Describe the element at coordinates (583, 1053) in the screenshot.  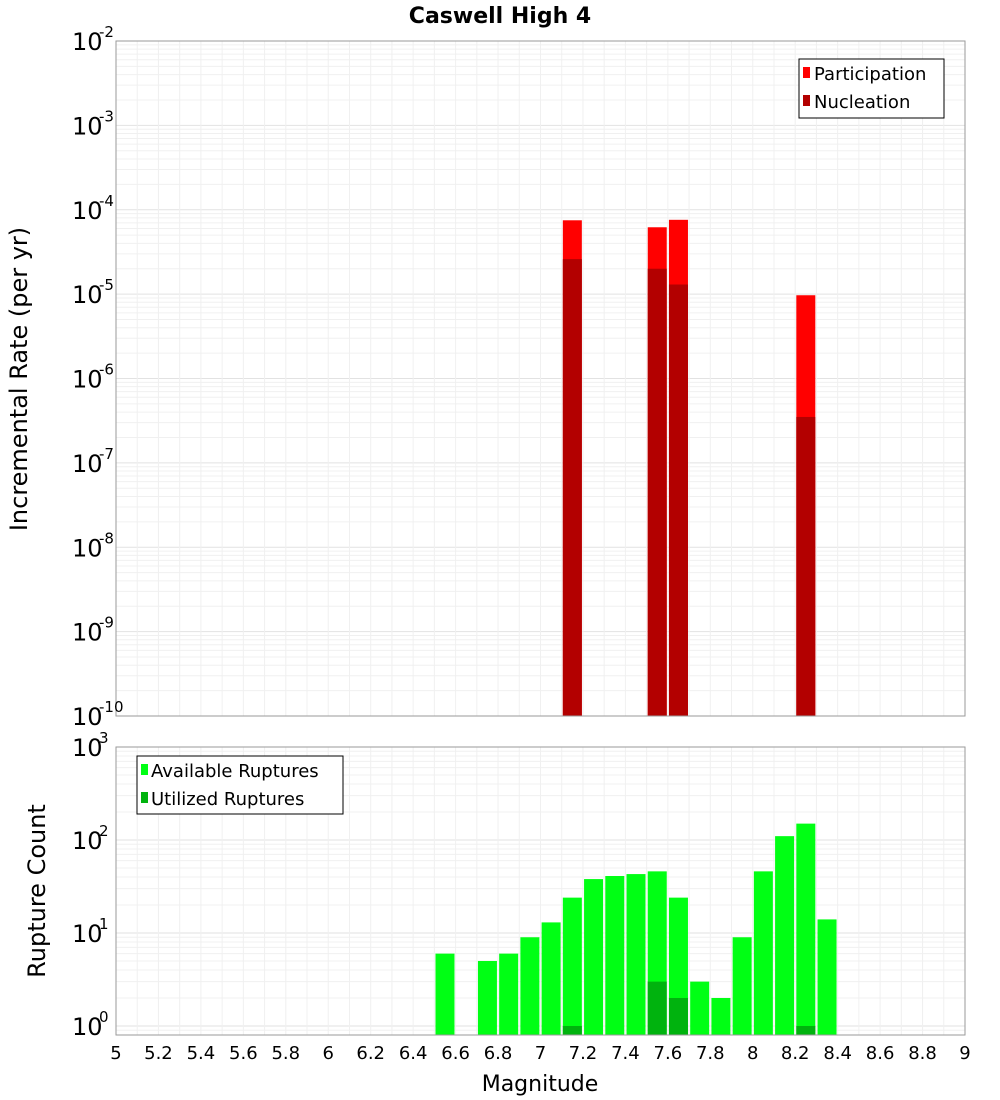
I see `x-tick-label: 7.2` at that location.